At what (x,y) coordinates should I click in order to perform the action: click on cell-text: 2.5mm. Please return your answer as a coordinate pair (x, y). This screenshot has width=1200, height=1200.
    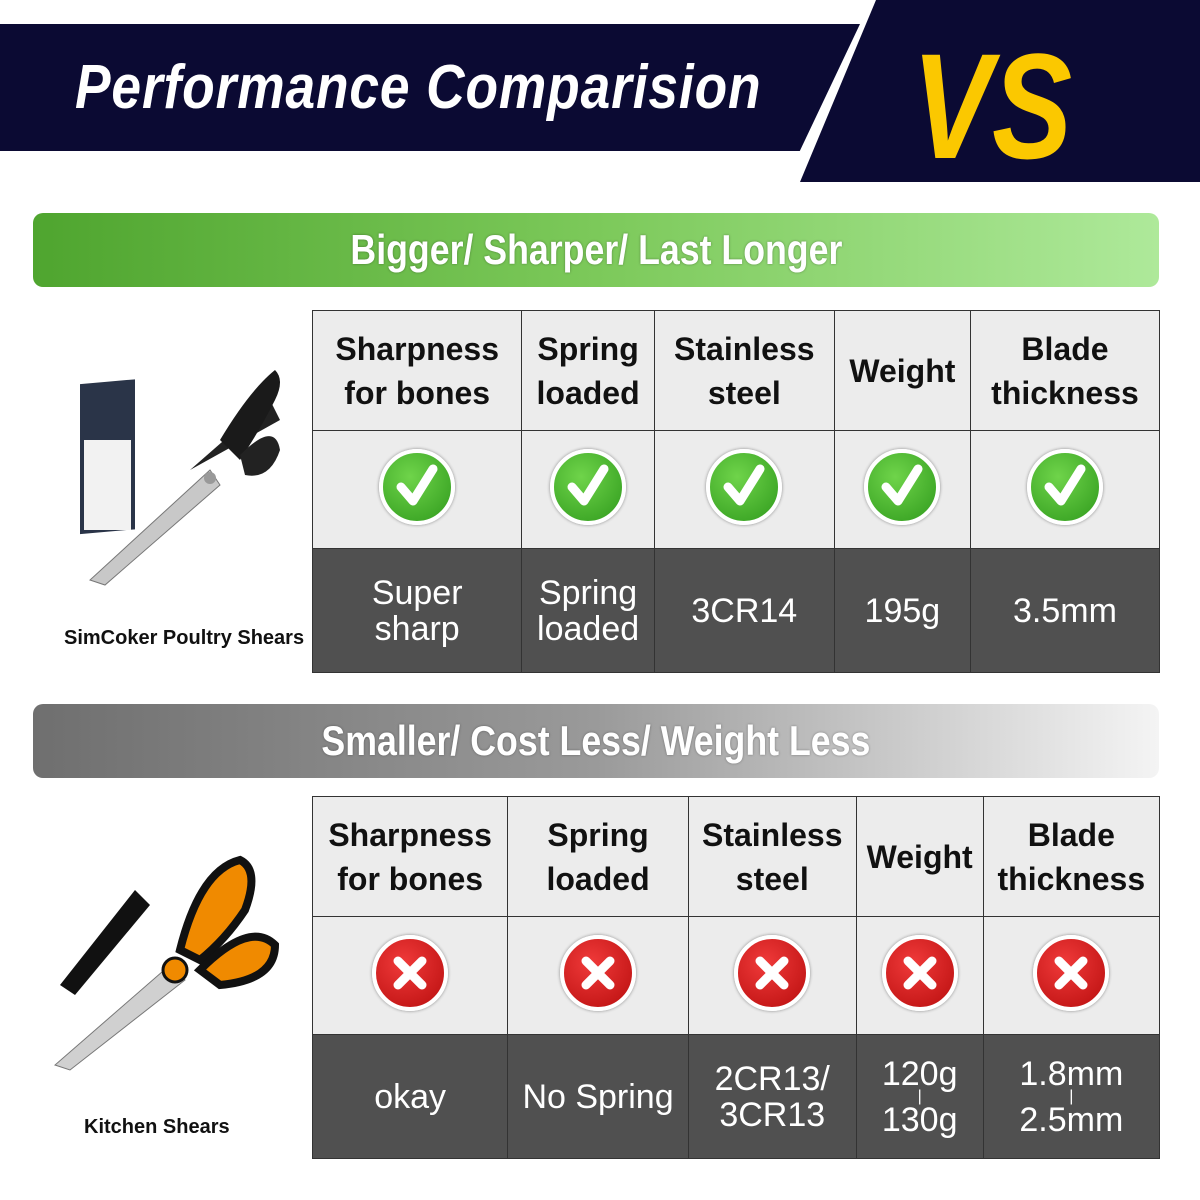
    Looking at the image, I should click on (1071, 1119).